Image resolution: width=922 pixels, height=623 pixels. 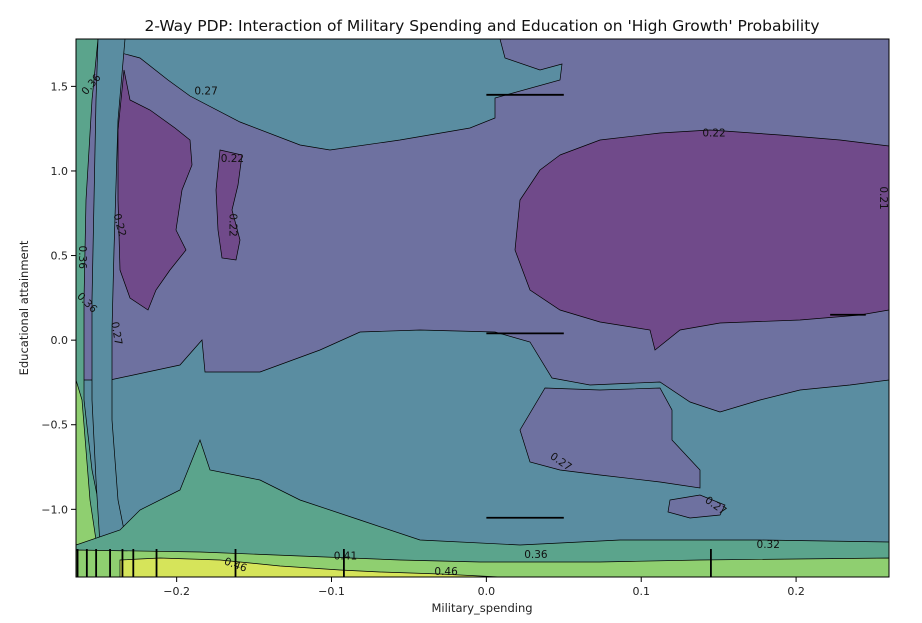 I want to click on x-tick-label: 0.1, so click(x=641, y=591).